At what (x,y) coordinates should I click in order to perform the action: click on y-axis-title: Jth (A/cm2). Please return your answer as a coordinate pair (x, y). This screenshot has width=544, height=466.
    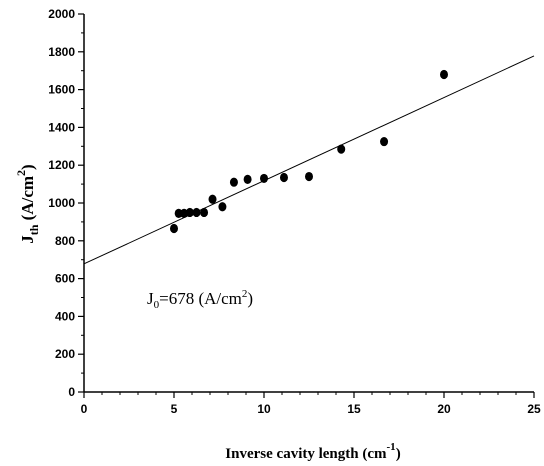
    Looking at the image, I should click on (27, 203).